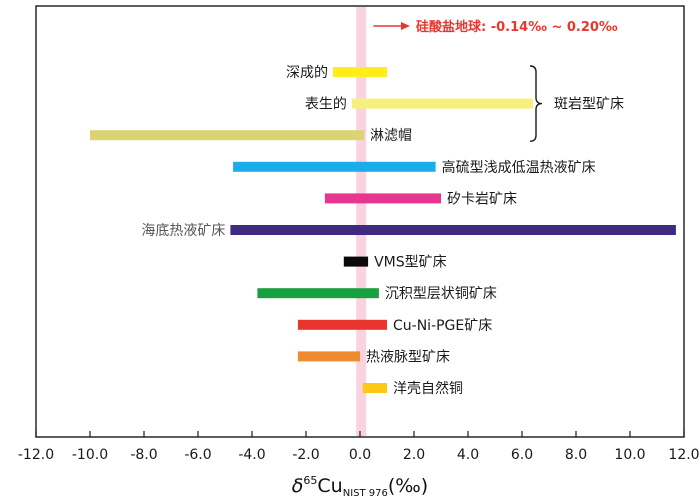 This screenshot has height=503, width=700. Describe the element at coordinates (365, 493) in the screenshot. I see `x-axis-label-subscript: NIST 976` at that location.